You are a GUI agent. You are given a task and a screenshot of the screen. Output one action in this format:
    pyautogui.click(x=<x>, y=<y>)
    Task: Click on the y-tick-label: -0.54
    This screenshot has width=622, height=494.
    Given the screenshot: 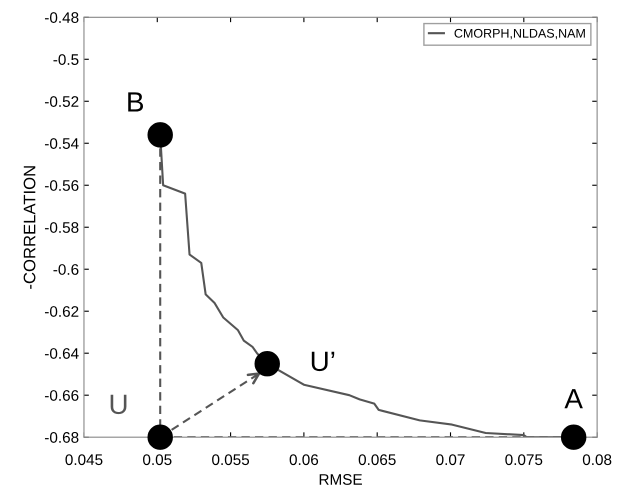 What is the action you would take?
    pyautogui.click(x=61, y=143)
    